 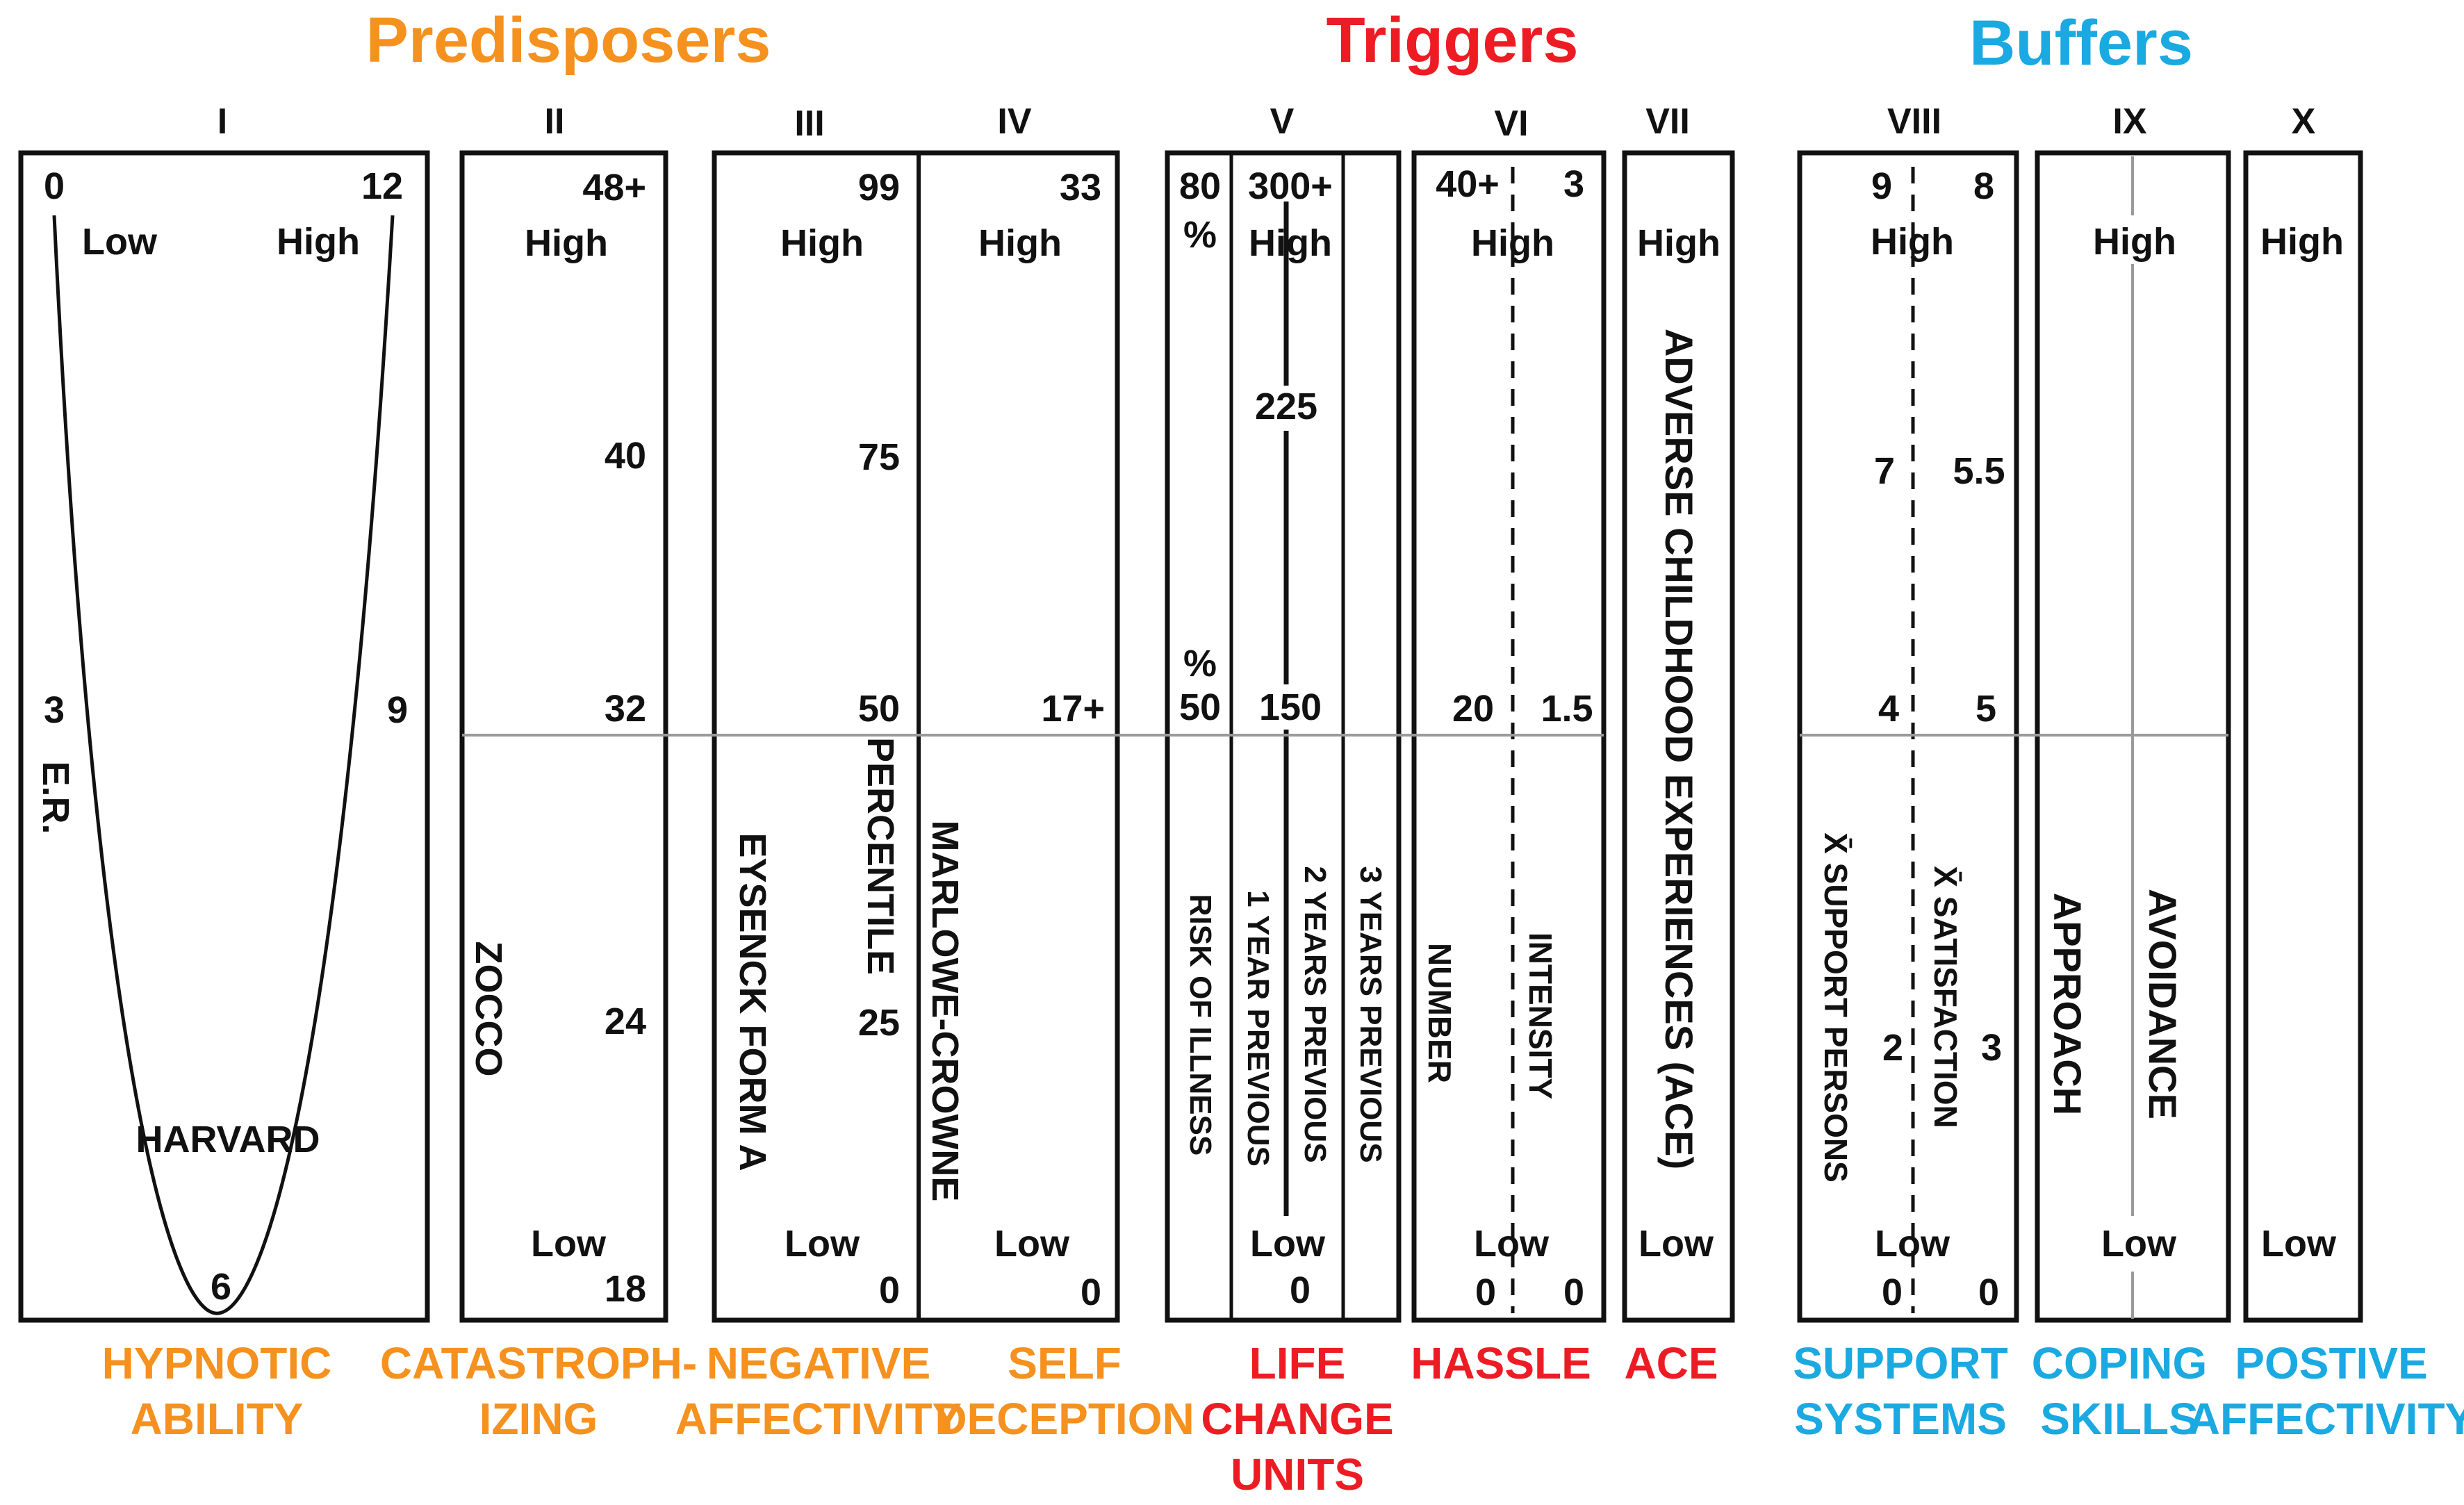 What do you see at coordinates (1200, 707) in the screenshot?
I see `v-pct-50: 50` at bounding box center [1200, 707].